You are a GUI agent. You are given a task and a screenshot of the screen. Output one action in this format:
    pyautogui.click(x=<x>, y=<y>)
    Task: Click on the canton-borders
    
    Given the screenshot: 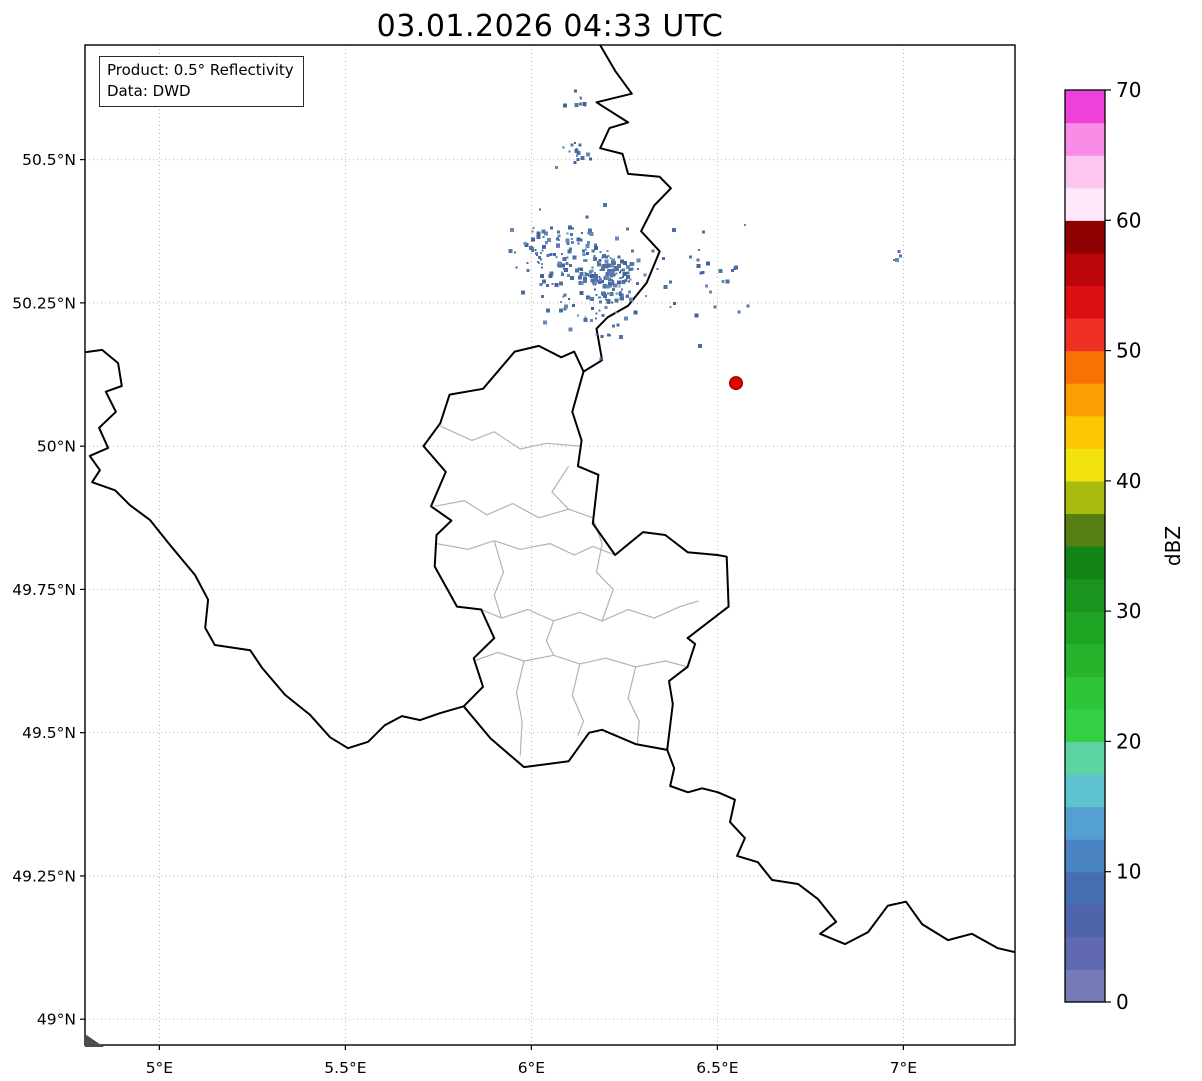 What is the action you would take?
    pyautogui.click(x=566, y=590)
    